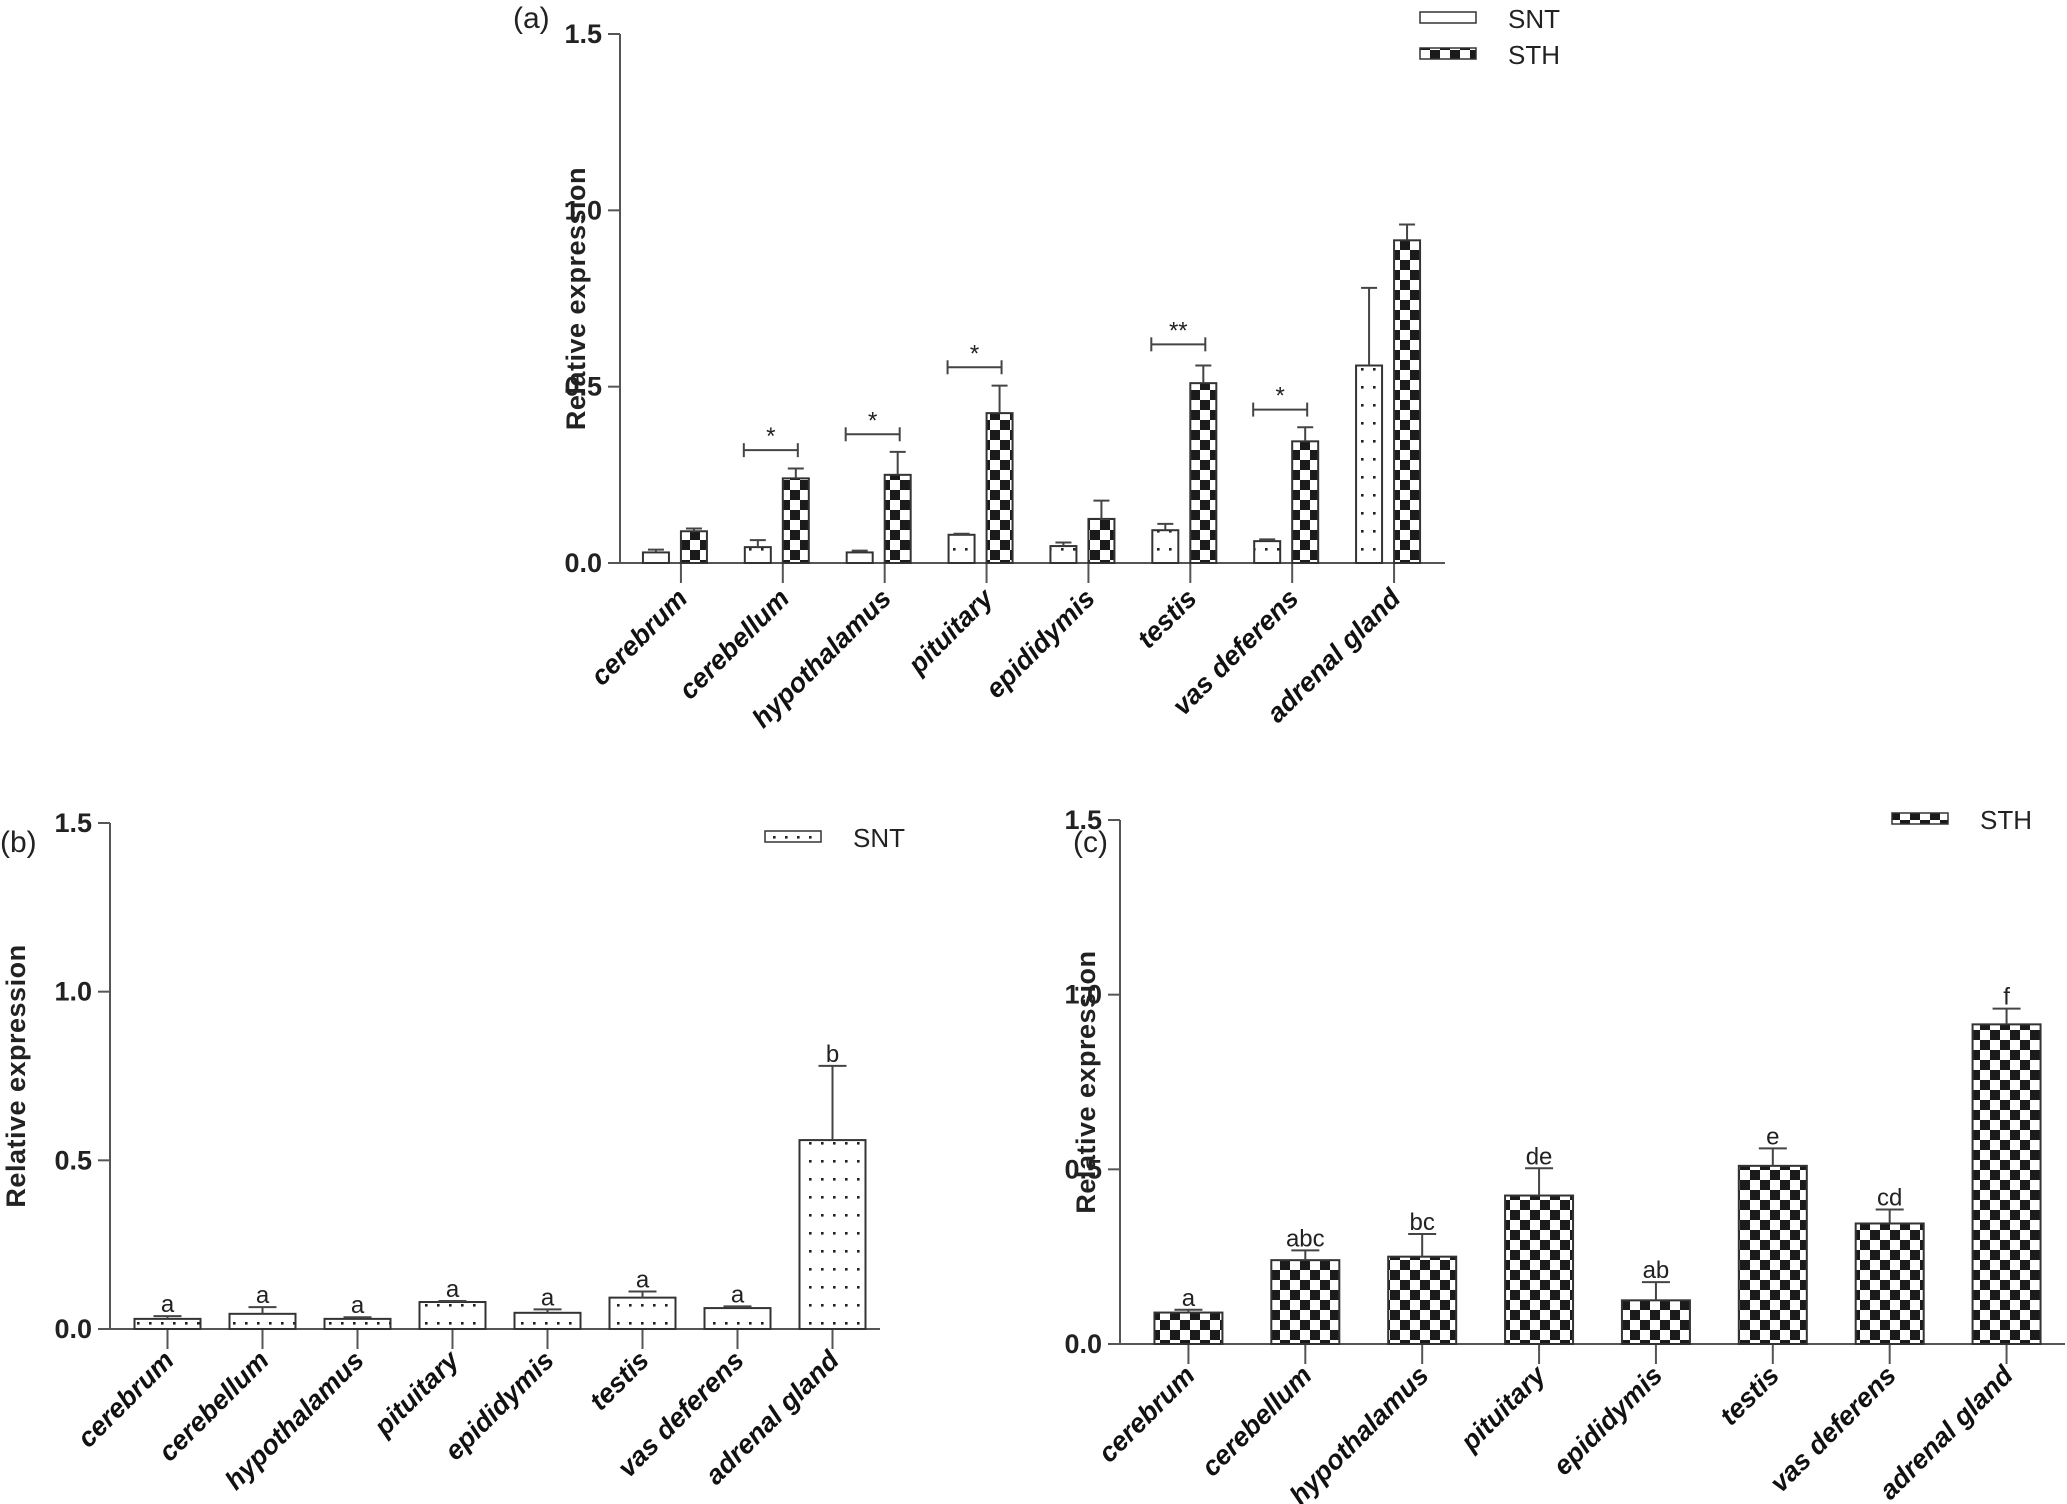 The width and height of the screenshot is (2067, 1504). What do you see at coordinates (1257, 1421) in the screenshot?
I see `x-tick-label: cerebellum` at bounding box center [1257, 1421].